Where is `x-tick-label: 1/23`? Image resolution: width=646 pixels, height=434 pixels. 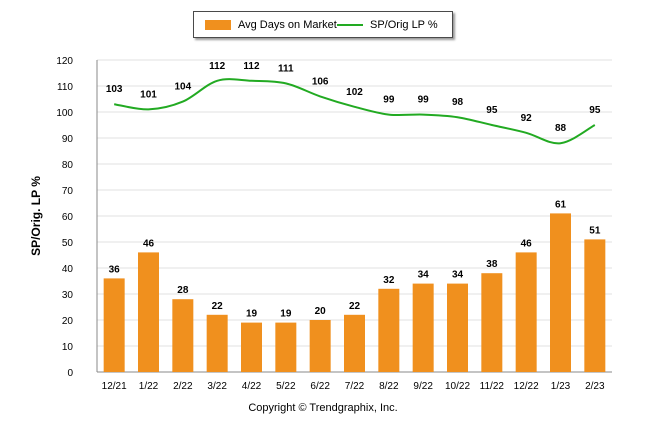 x-tick-label: 1/23 is located at coordinates (561, 386).